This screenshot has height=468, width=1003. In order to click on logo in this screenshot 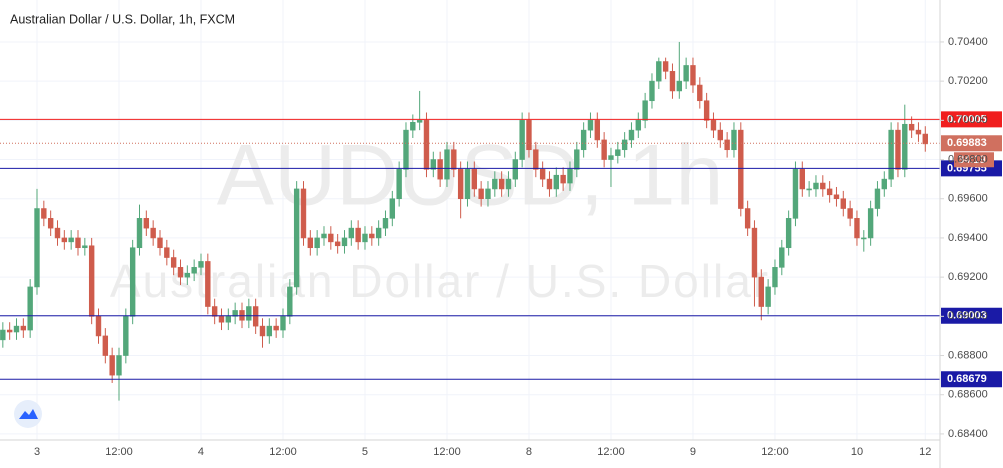, I will do `click(28, 414)`.